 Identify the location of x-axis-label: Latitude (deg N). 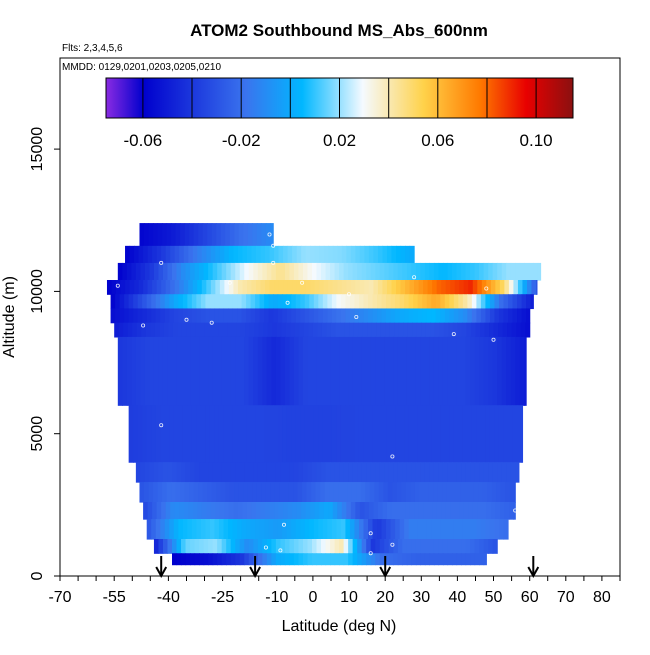
(339, 626).